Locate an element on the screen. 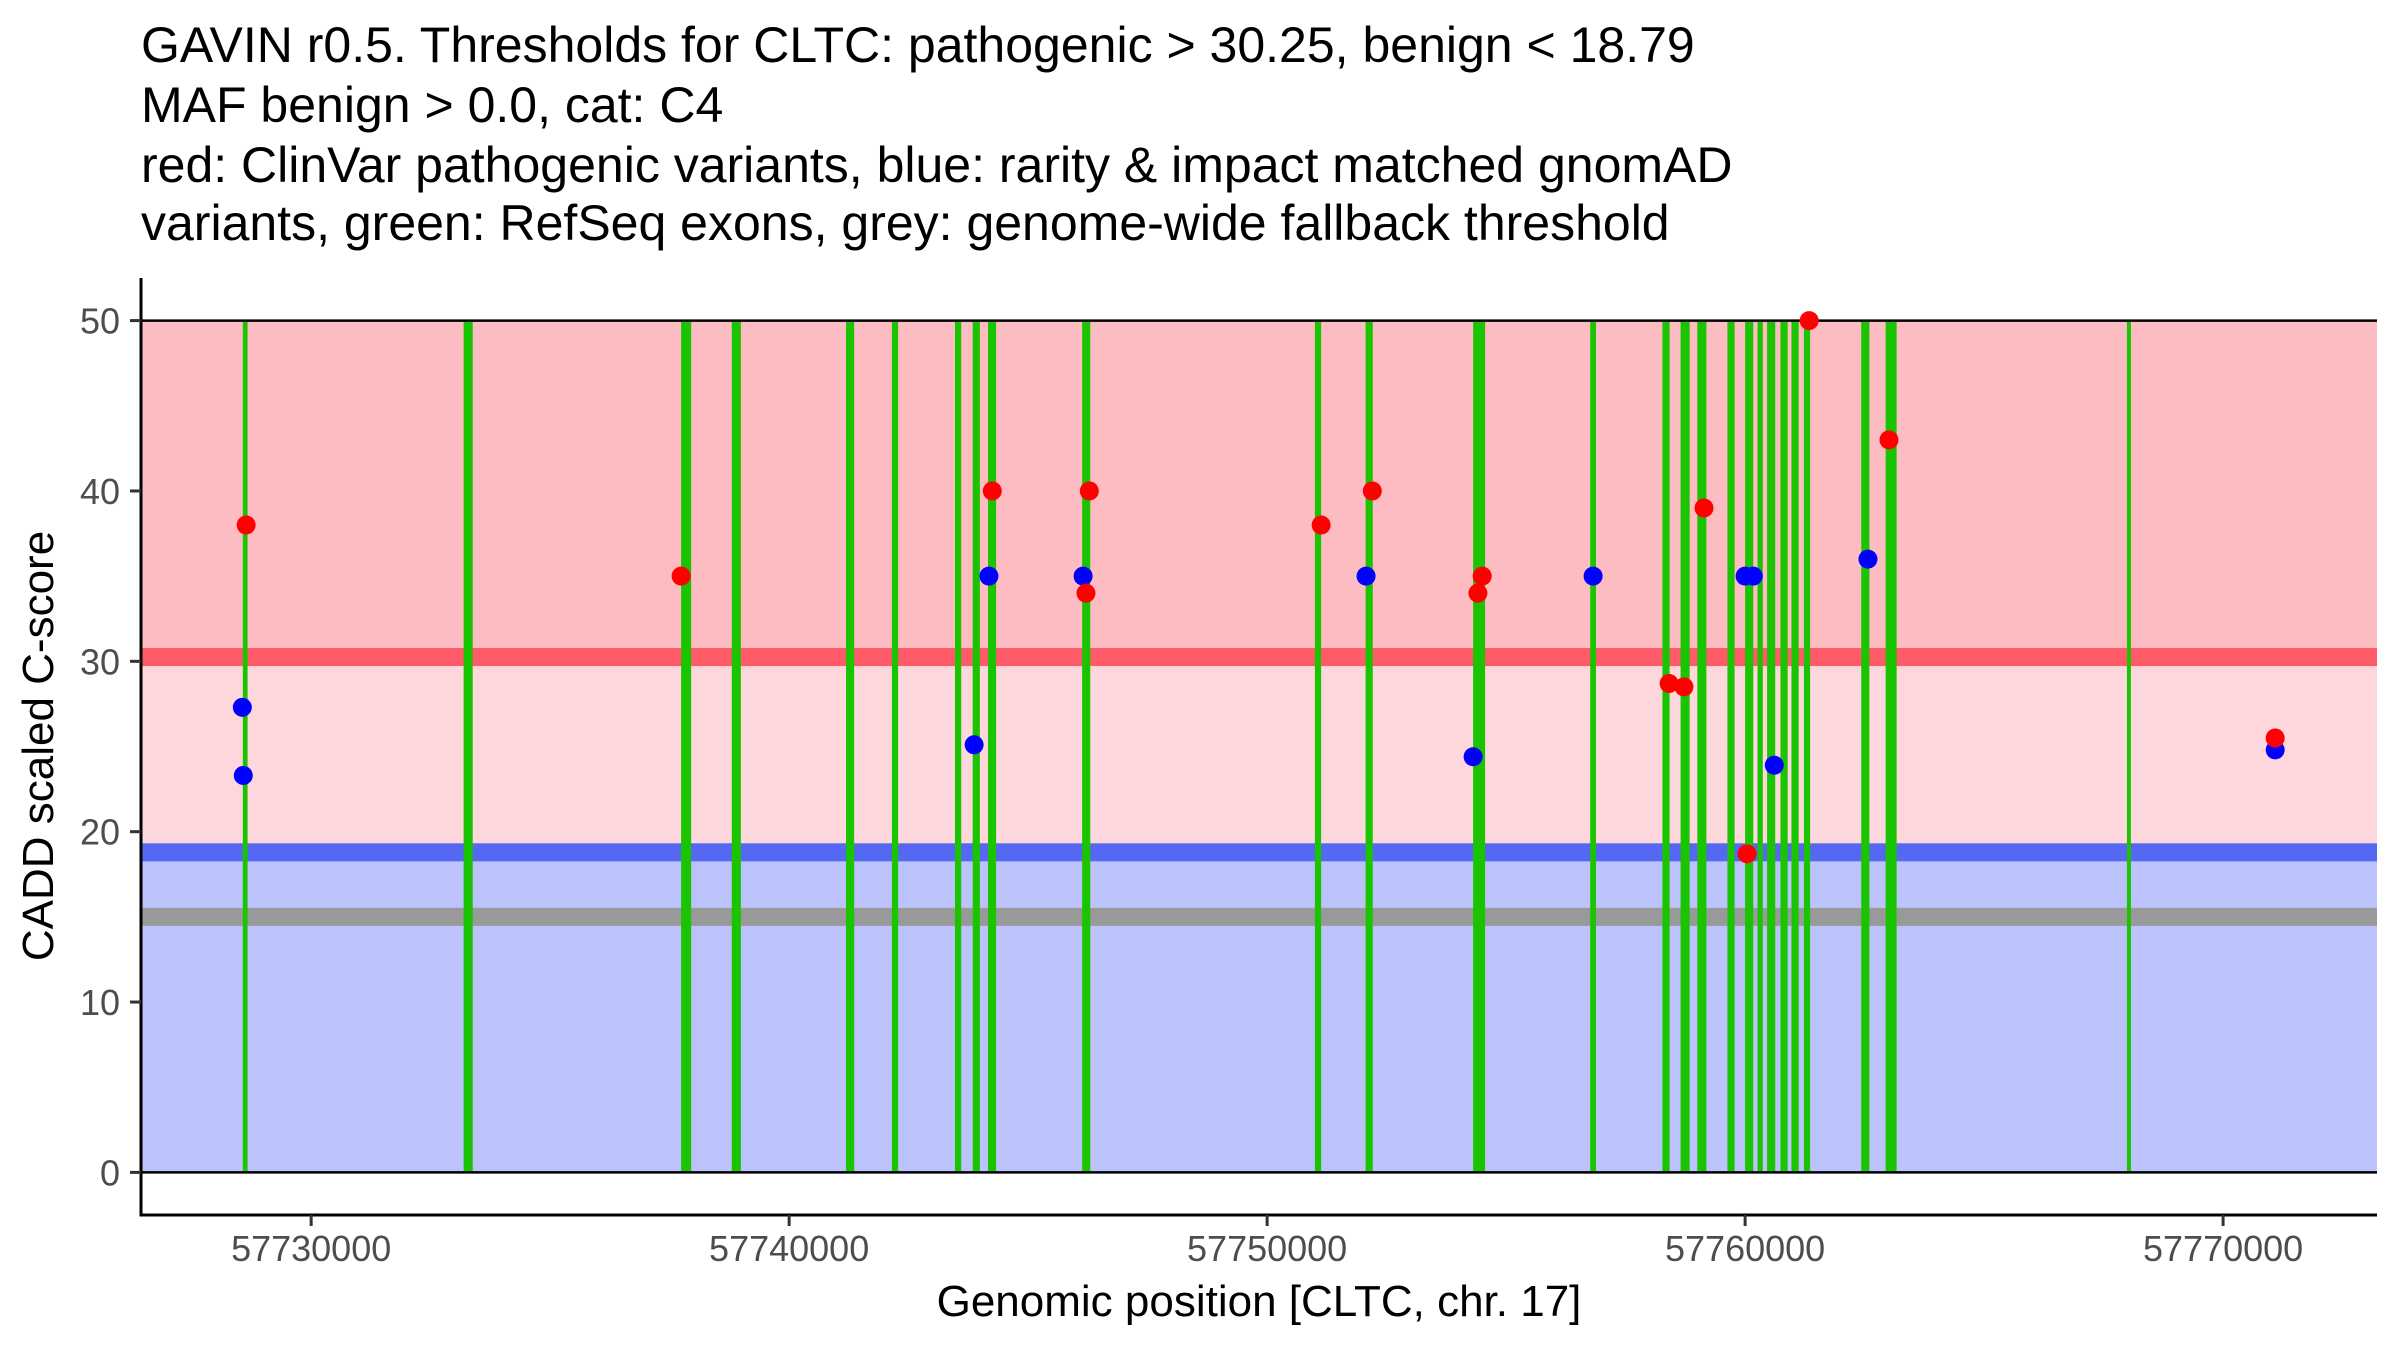 This screenshot has width=2400, height=1350. y-tick-label: 10 is located at coordinates (100, 1002).